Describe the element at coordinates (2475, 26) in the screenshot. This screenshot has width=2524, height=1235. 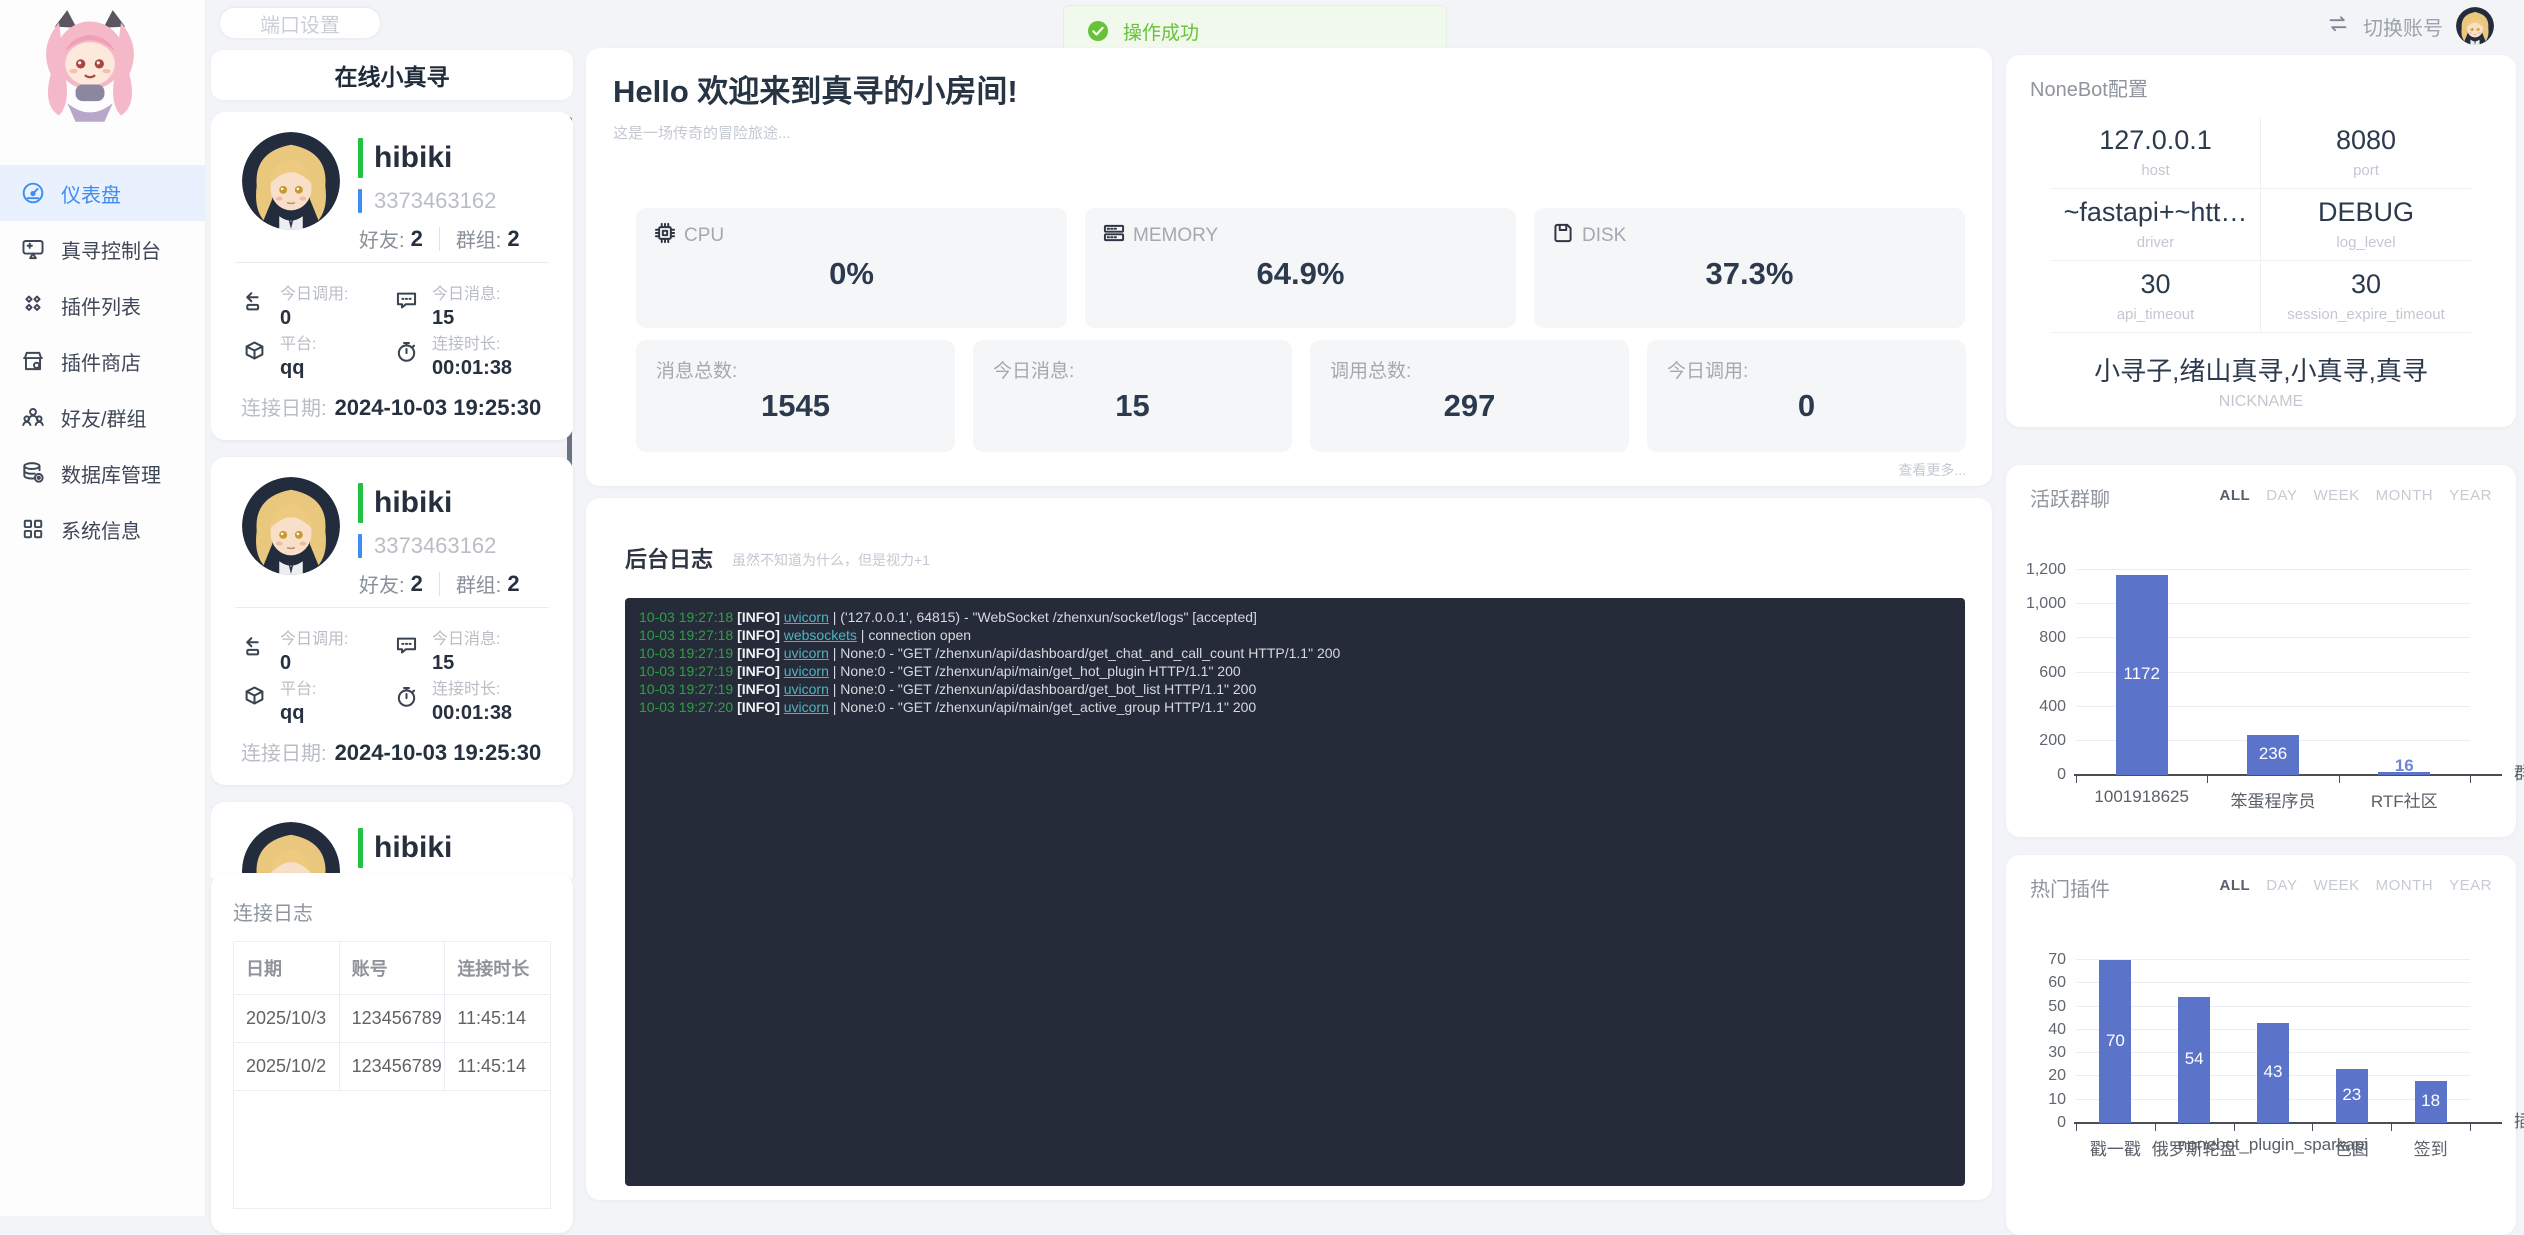
I see `user-avatar` at that location.